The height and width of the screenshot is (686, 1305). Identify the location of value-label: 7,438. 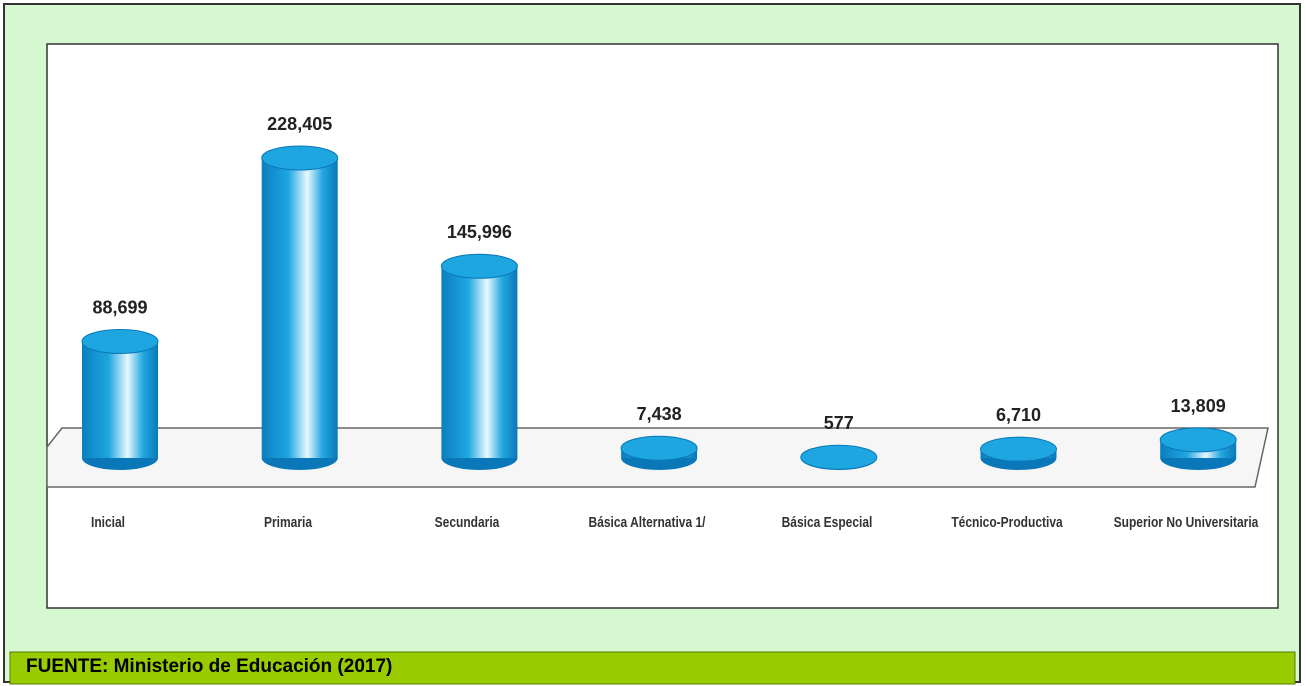
(659, 414).